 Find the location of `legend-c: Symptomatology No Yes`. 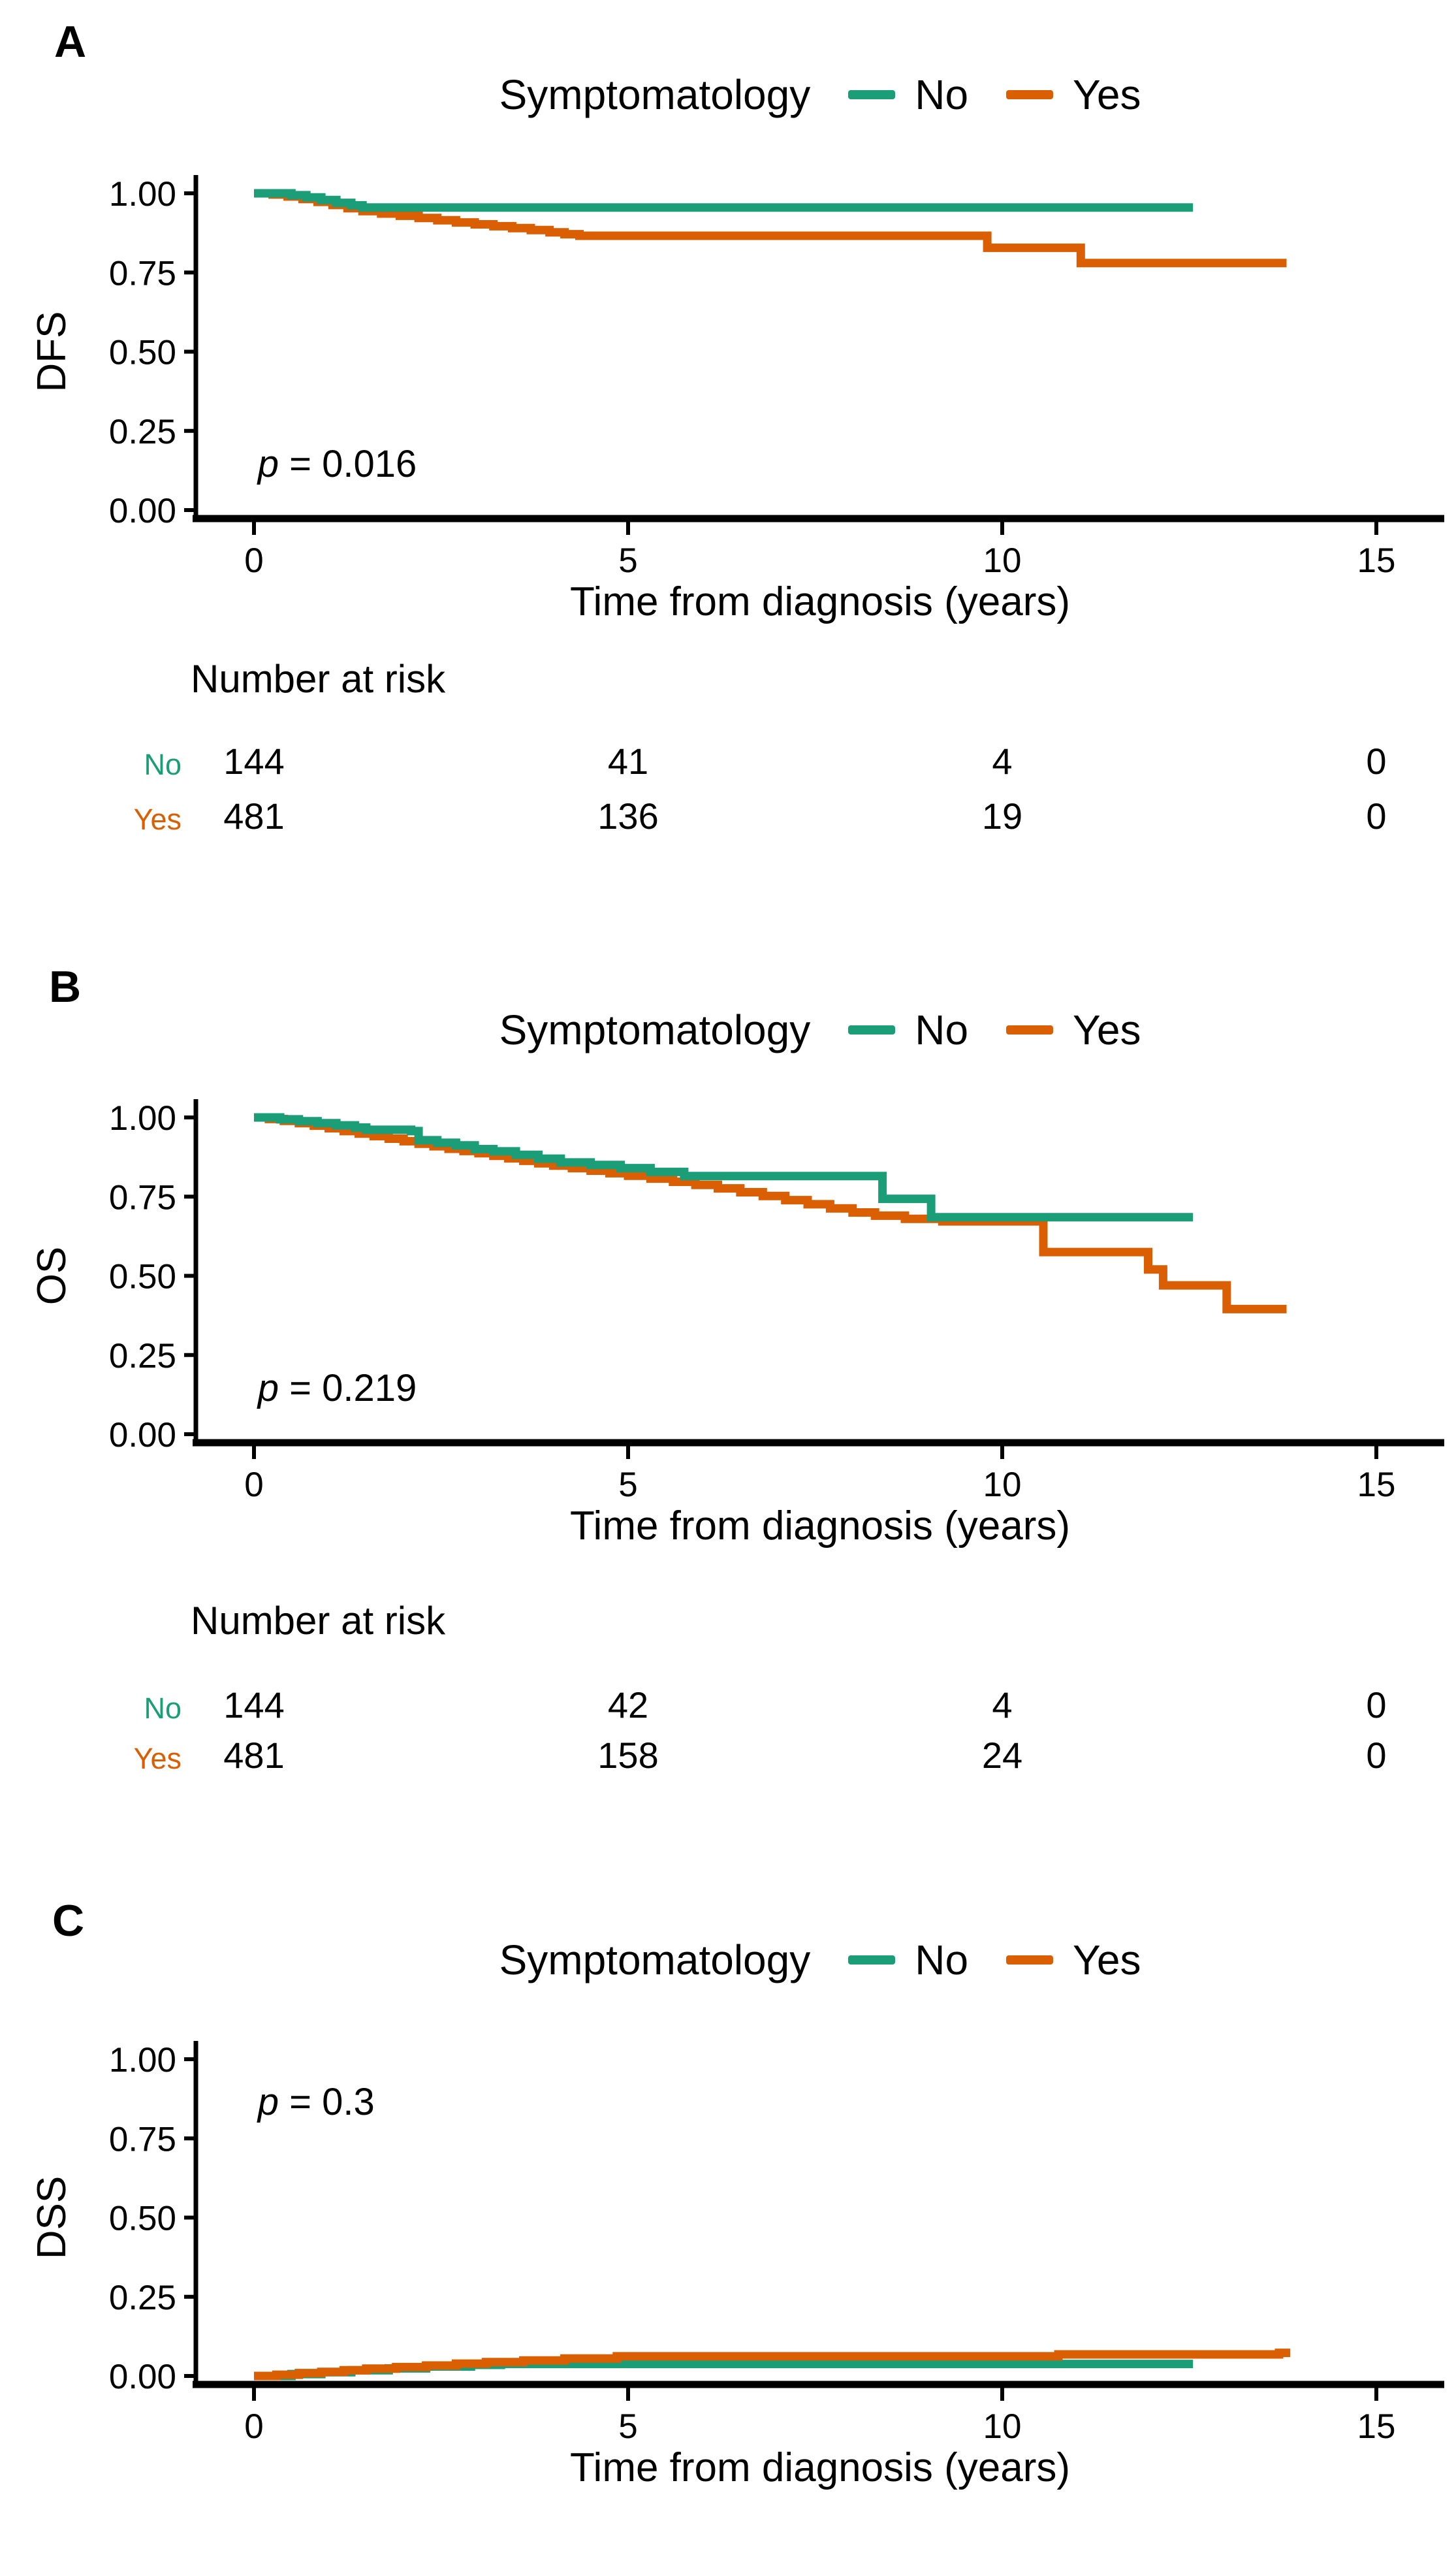

legend-c: Symptomatology No Yes is located at coordinates (820, 1959).